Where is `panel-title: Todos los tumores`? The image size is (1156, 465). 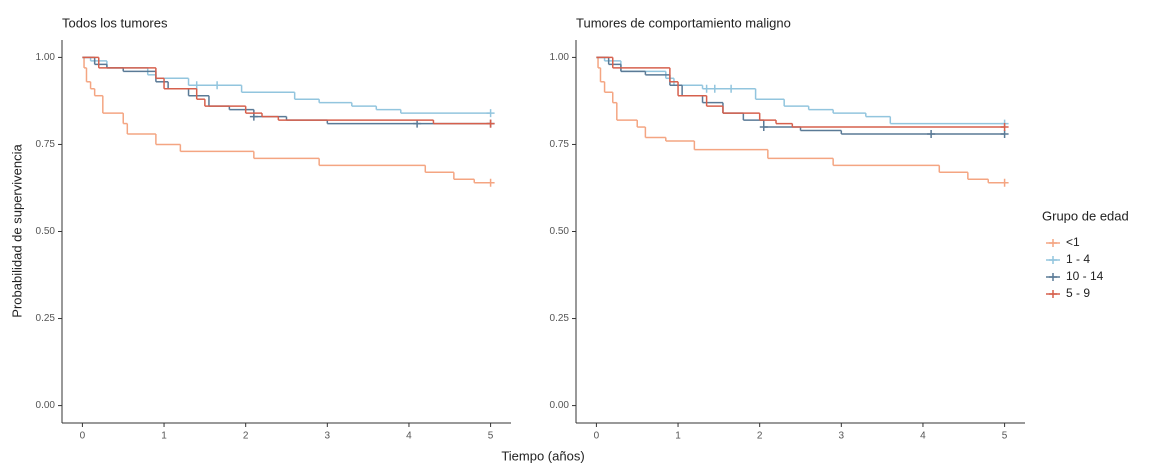
panel-title: Todos los tumores is located at coordinates (115, 22).